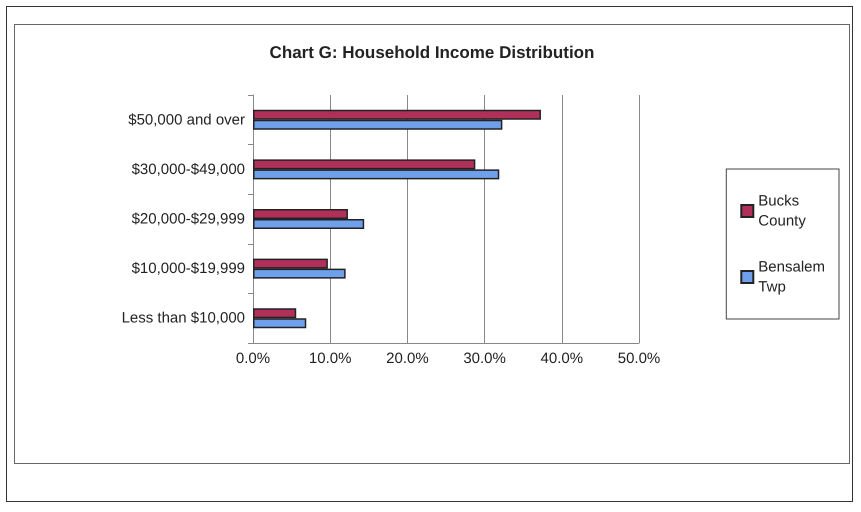  What do you see at coordinates (407, 358) in the screenshot?
I see `x-tick-label: 20.0%` at bounding box center [407, 358].